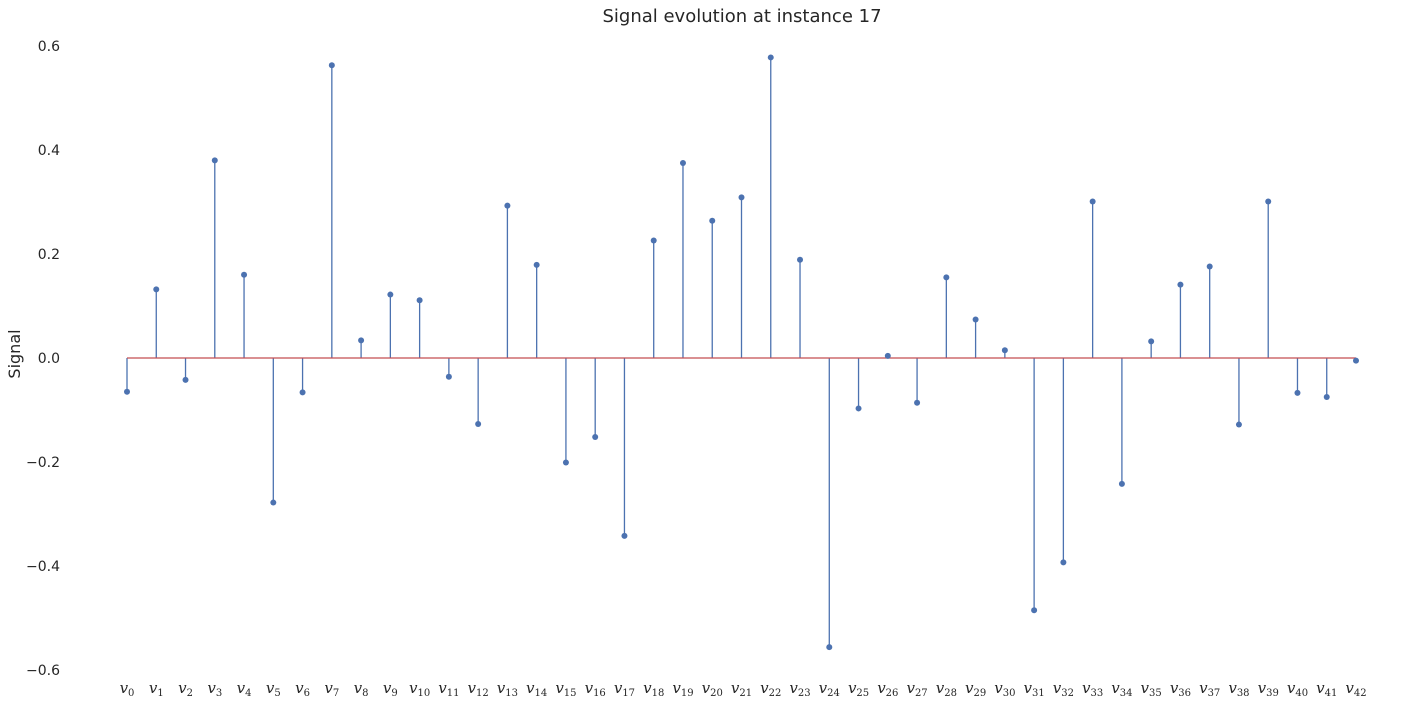 The width and height of the screenshot is (1424, 704). What do you see at coordinates (653, 689) in the screenshot?
I see `x-tick-label: v18` at bounding box center [653, 689].